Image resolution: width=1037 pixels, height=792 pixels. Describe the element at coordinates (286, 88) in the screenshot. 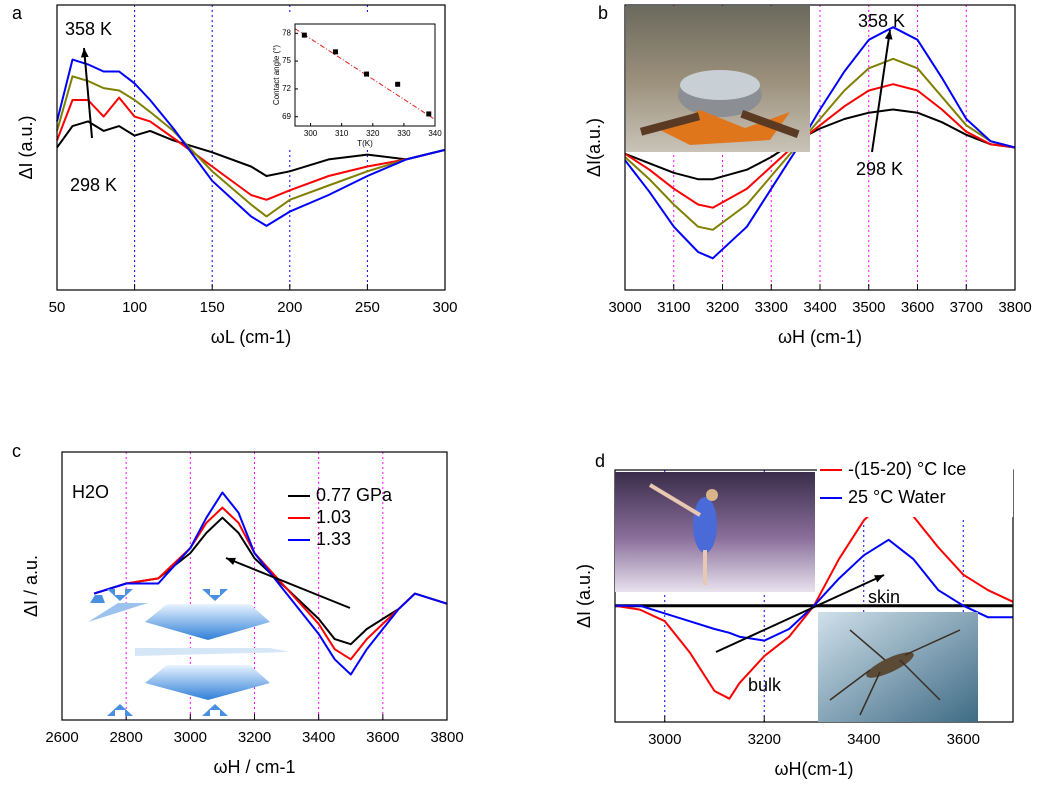

I see `inset-y-tick-label: 72` at that location.